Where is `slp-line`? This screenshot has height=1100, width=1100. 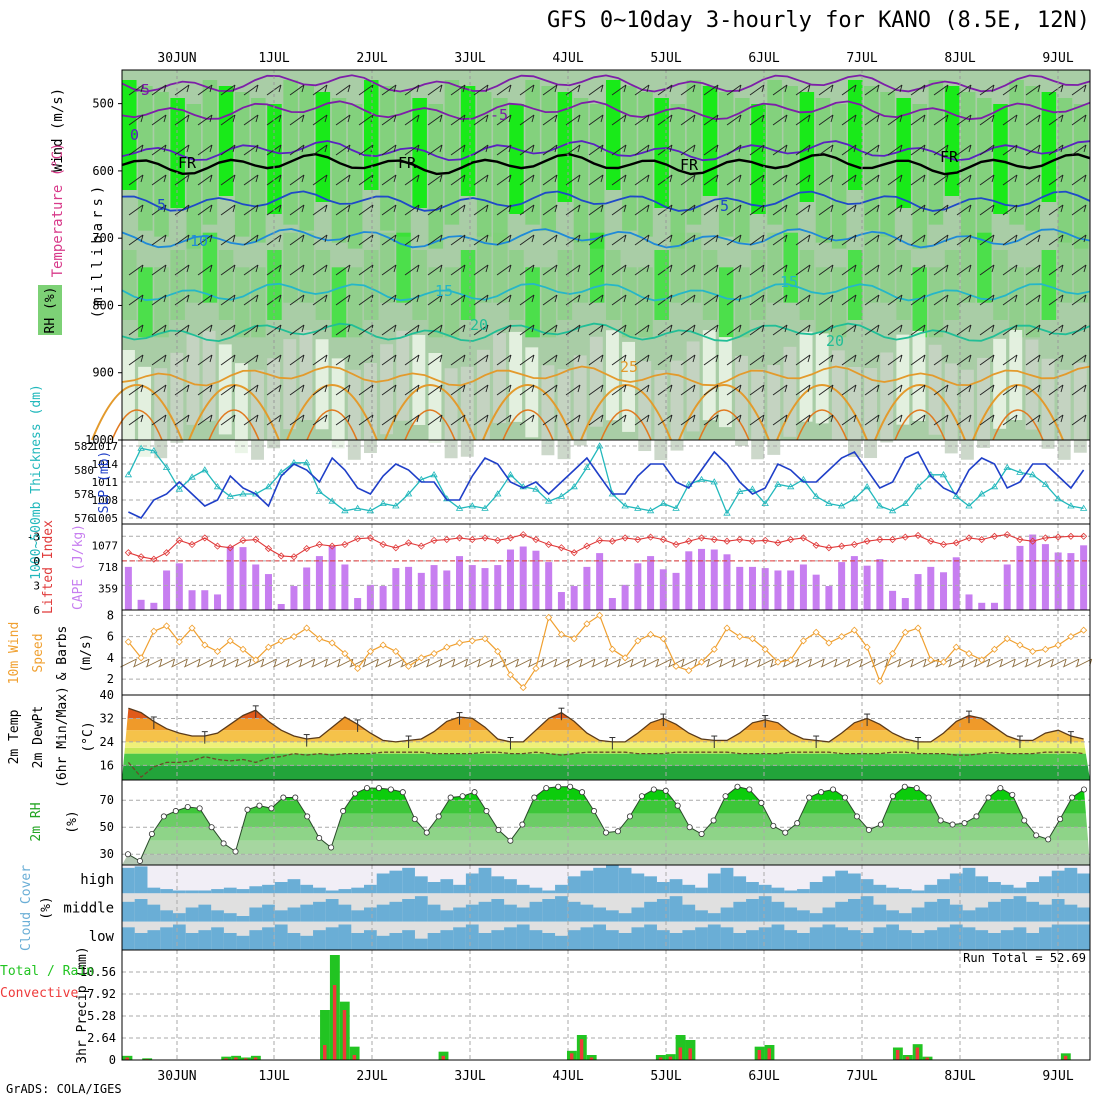
slp-line is located at coordinates (606, 485).